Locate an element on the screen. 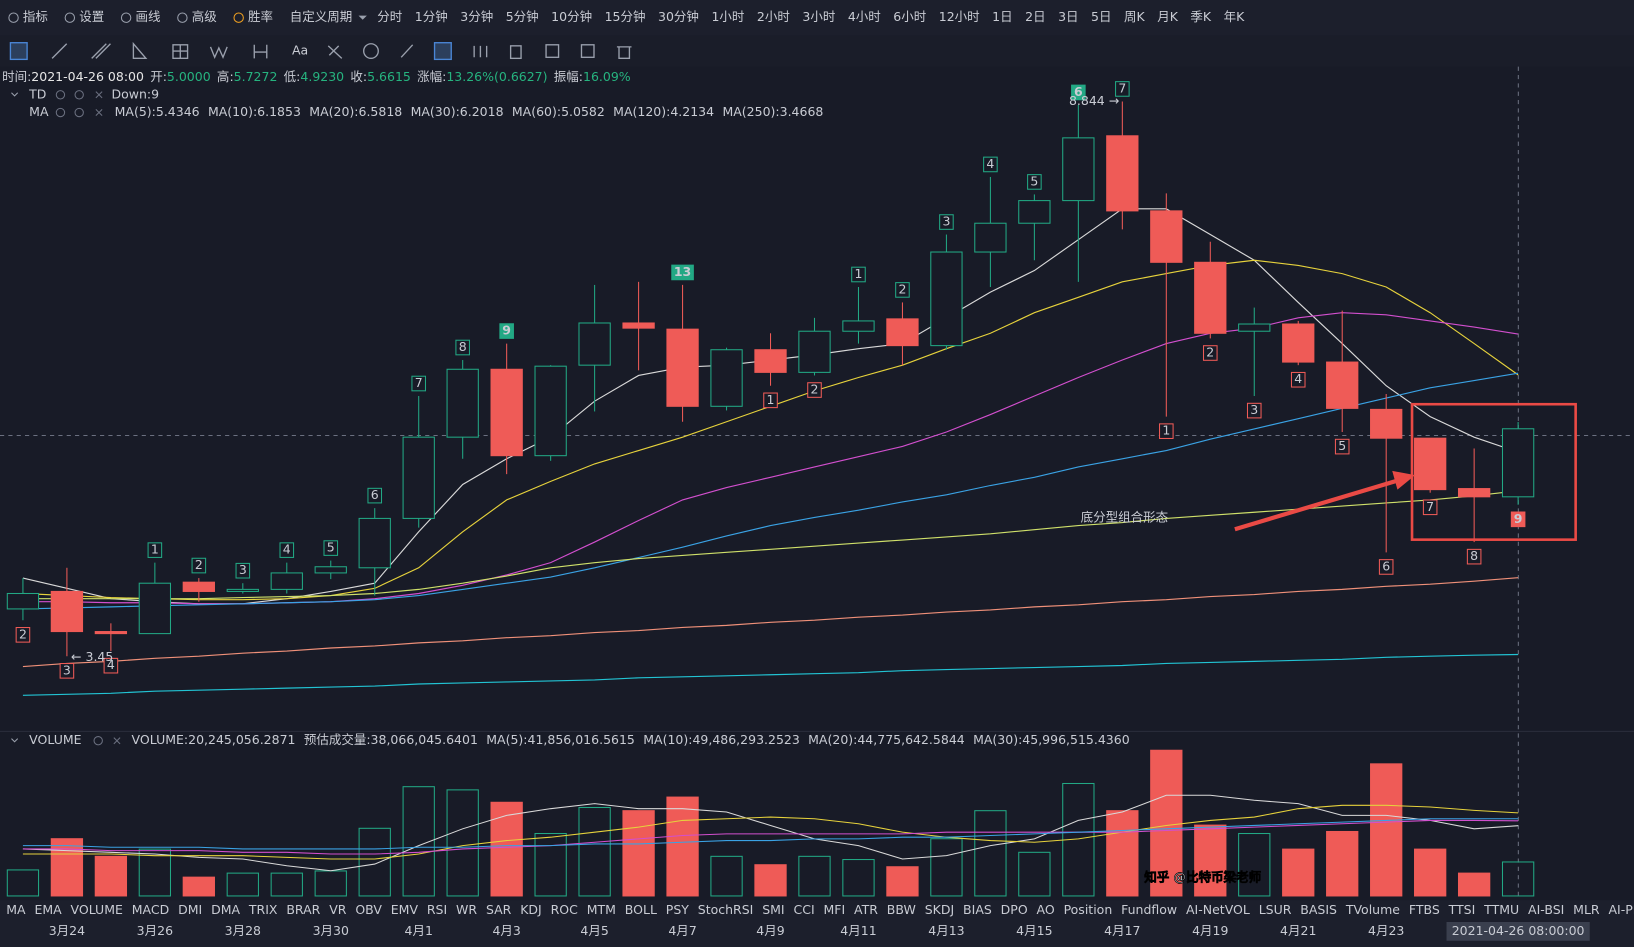 Image resolution: width=1634 pixels, height=947 pixels. tool-magnet is located at coordinates (371, 51).